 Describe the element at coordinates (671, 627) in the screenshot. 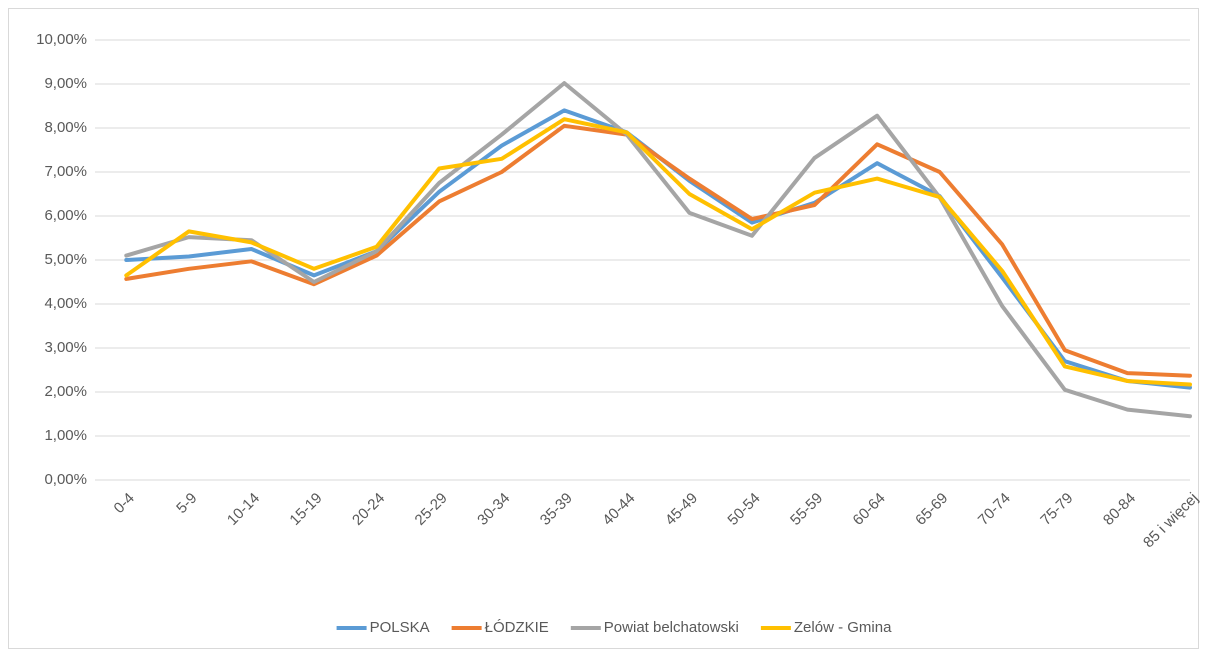

I see `legend-label: Powiat belchatowski` at that location.